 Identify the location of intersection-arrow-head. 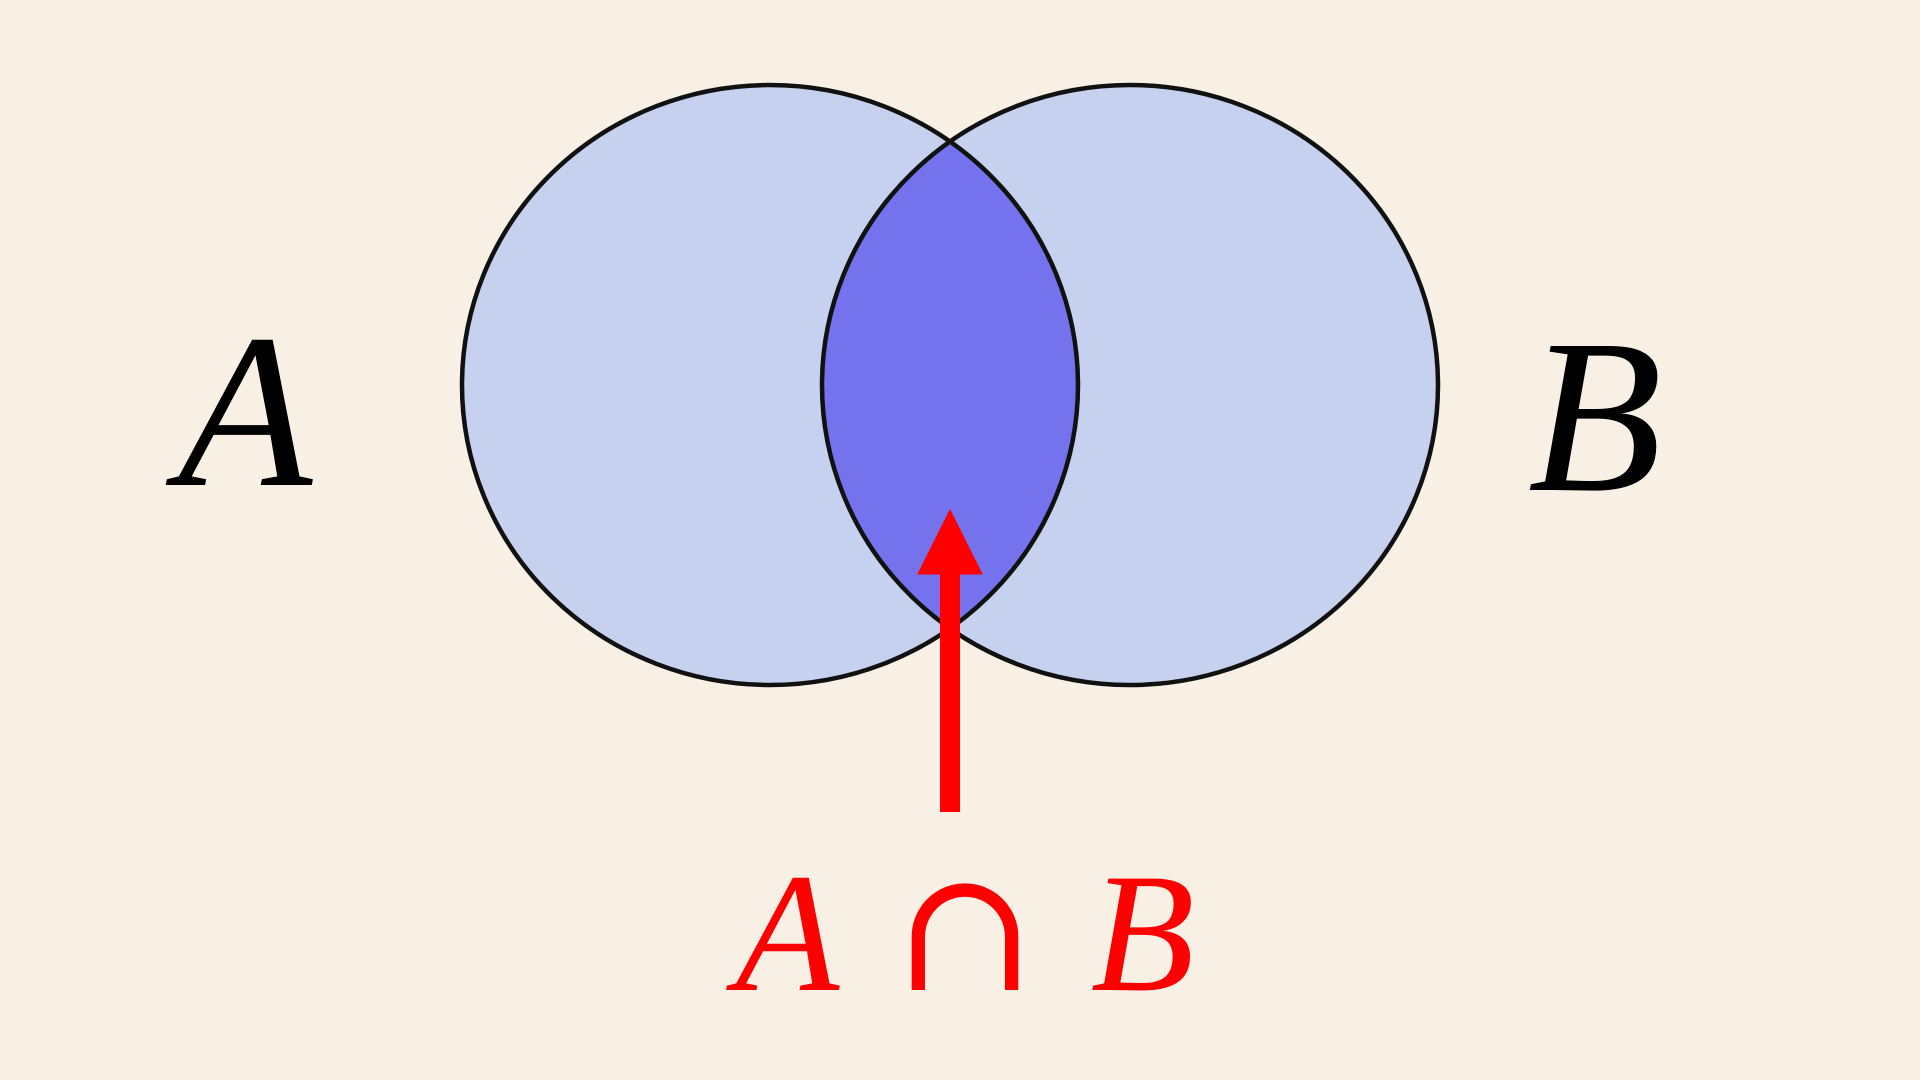
(950, 541).